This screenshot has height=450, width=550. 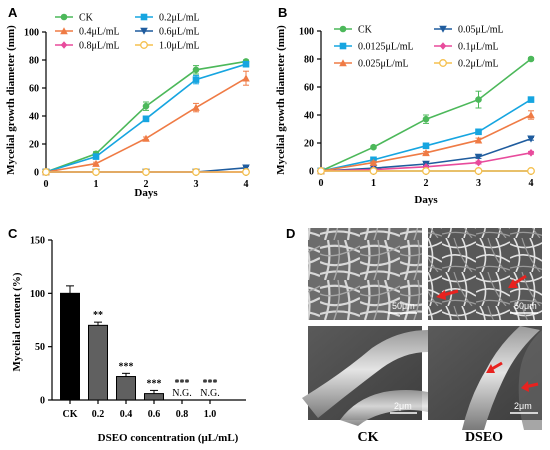 I want to click on panel-a-y-axis-title: Mycelial growth diameter (mm), so click(x=11, y=100).